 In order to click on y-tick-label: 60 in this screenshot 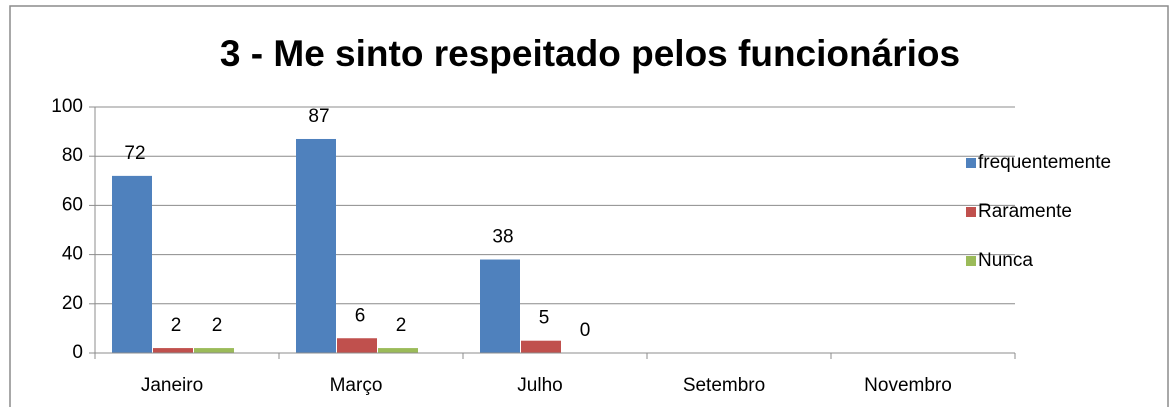, I will do `click(72, 204)`.